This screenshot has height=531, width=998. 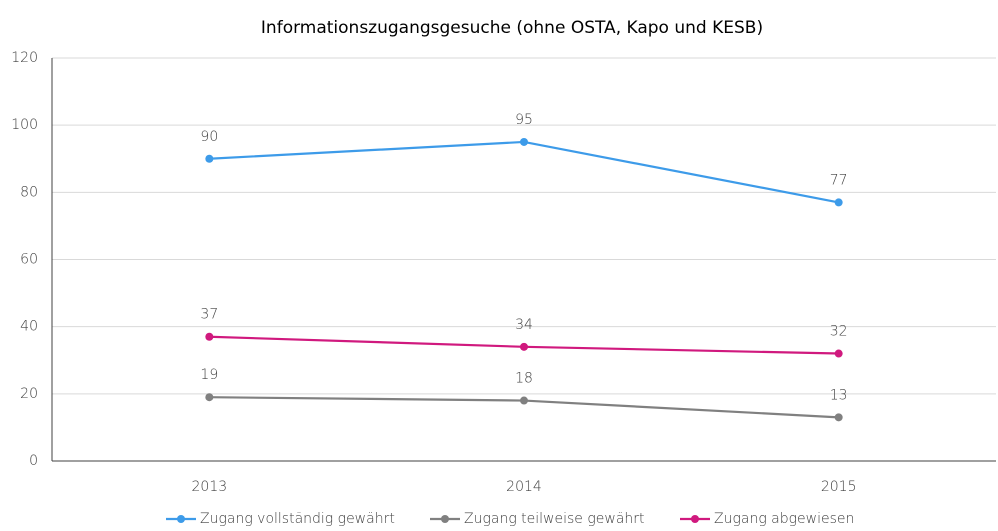 What do you see at coordinates (29, 327) in the screenshot?
I see `y-tick-label: 40` at bounding box center [29, 327].